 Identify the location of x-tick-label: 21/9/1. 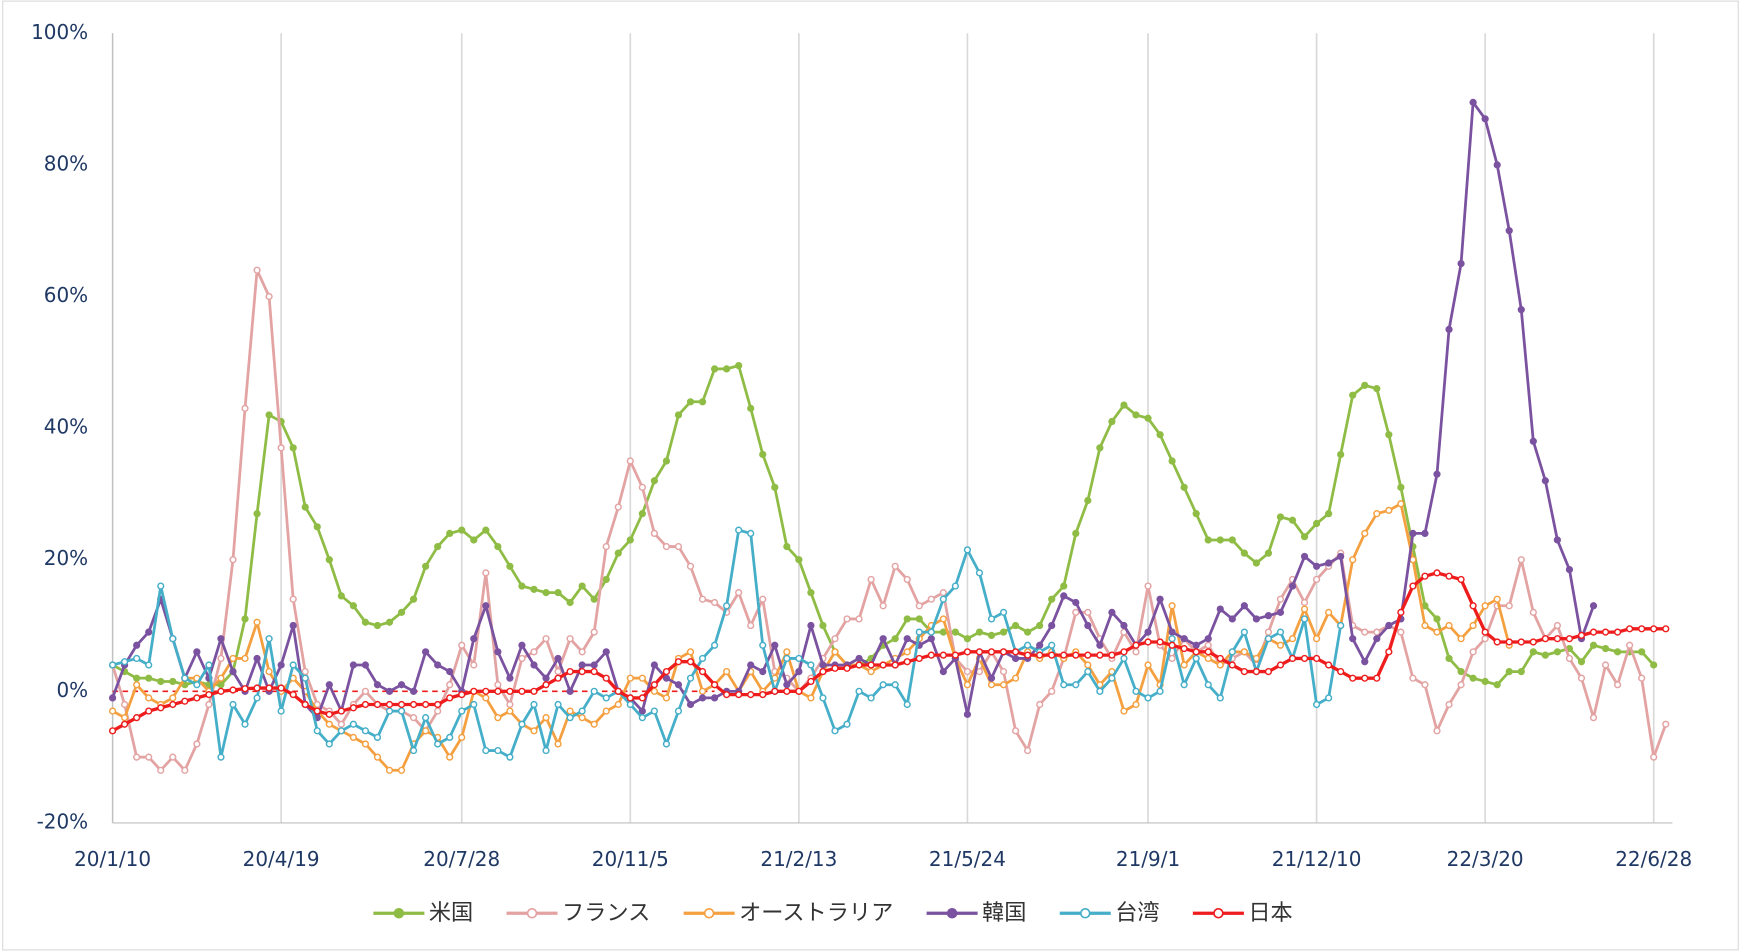
(1148, 859).